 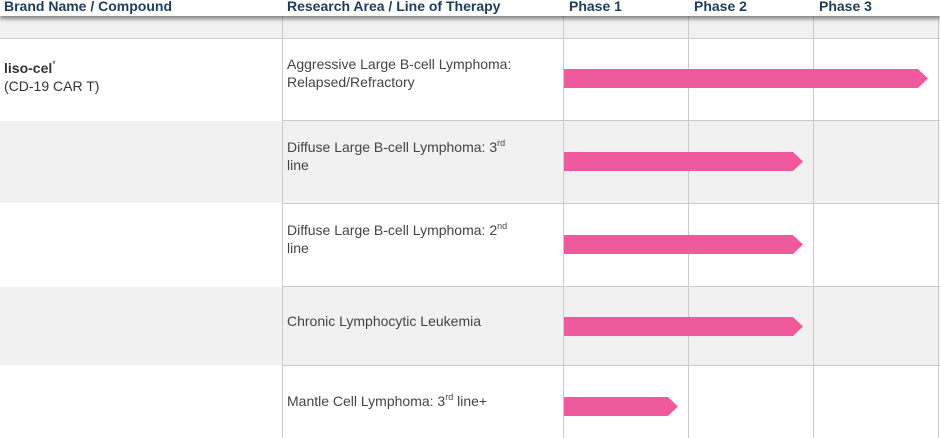 What do you see at coordinates (396, 156) in the screenshot?
I see `research-area-row-2: Diffuse Large B-cell Lymphoma: 3rd line` at bounding box center [396, 156].